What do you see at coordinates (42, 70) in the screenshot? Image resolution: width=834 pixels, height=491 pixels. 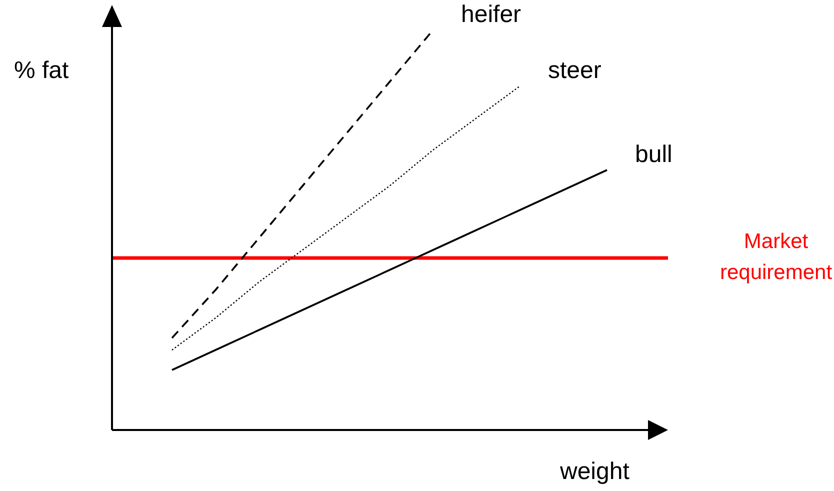 I see `y-axis-title: % fat` at bounding box center [42, 70].